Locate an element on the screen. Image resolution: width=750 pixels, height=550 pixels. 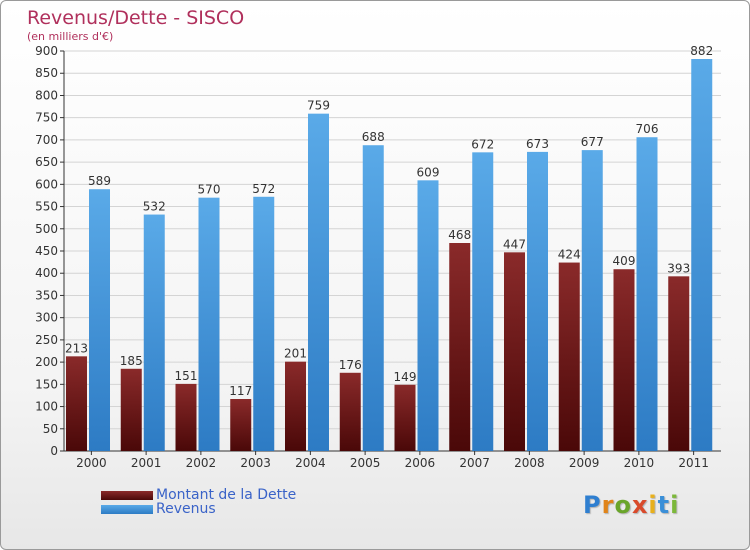
data-label-revenue: 672 is located at coordinates (482, 144).